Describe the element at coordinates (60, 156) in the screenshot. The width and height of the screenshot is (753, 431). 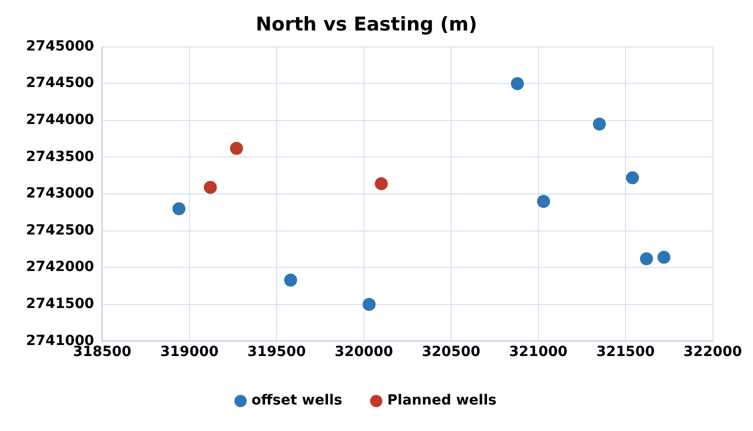
I see `y-tick-label: 2743500` at that location.